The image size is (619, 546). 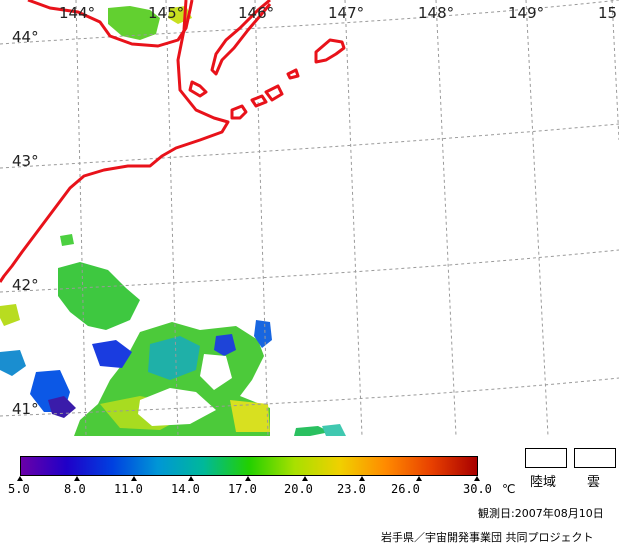 I want to click on lon-label-146: 146°, so click(x=256, y=13).